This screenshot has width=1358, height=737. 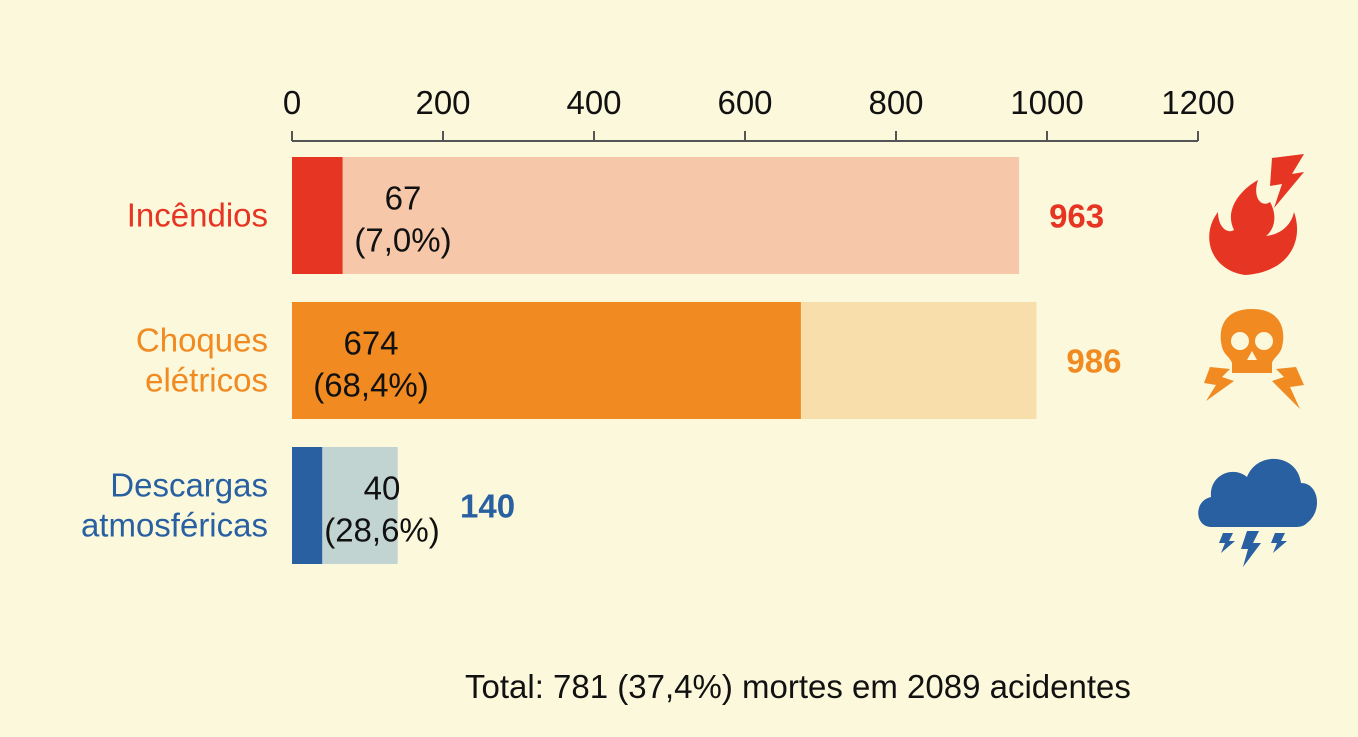 I want to click on cloud-shape, so click(x=1258, y=492).